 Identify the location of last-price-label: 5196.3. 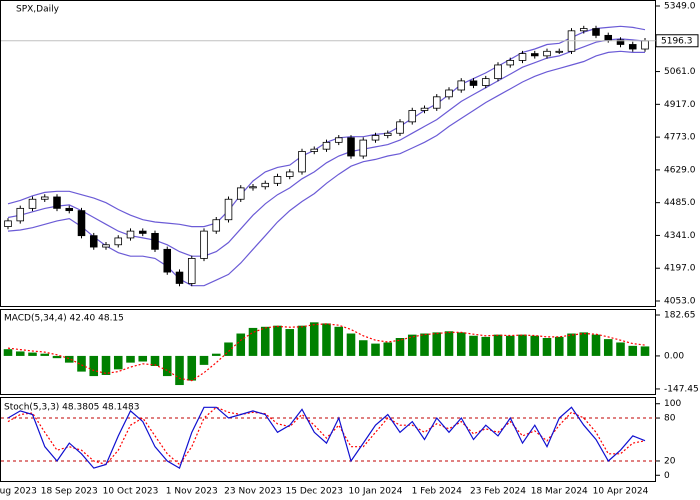
(677, 41).